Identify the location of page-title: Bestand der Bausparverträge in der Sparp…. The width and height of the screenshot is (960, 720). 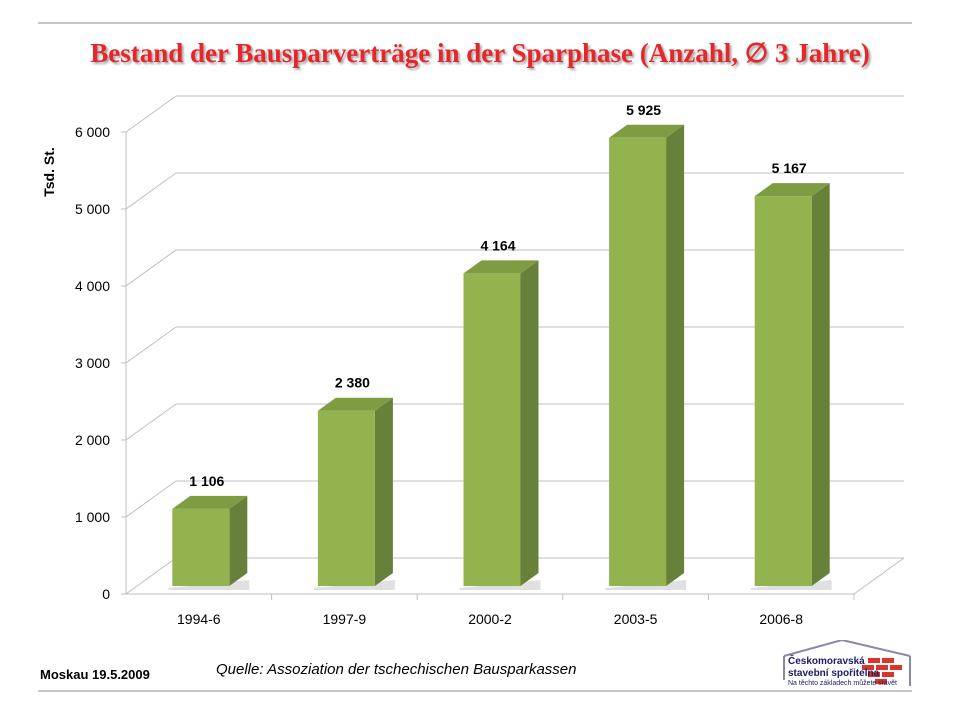
(480, 53).